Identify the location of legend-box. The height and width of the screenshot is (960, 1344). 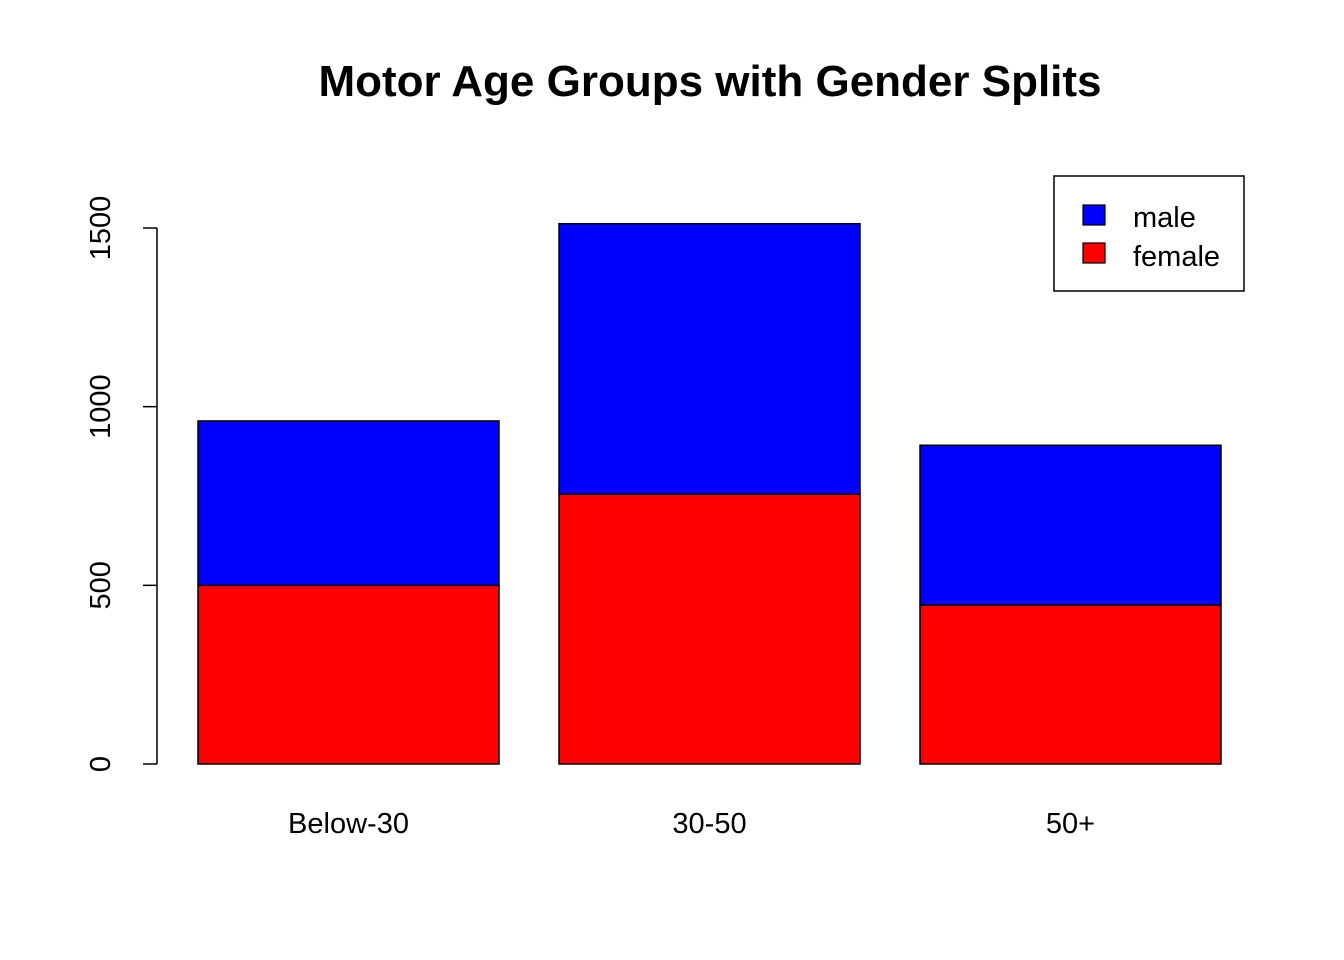
(1149, 233).